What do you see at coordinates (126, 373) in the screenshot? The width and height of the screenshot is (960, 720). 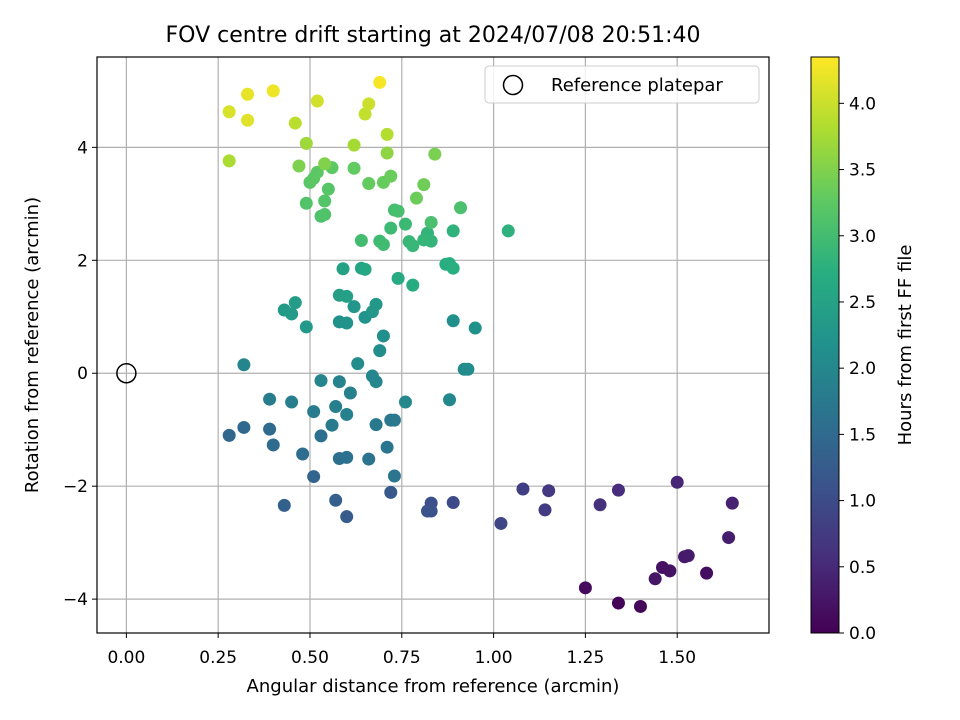 I see `reference-point` at bounding box center [126, 373].